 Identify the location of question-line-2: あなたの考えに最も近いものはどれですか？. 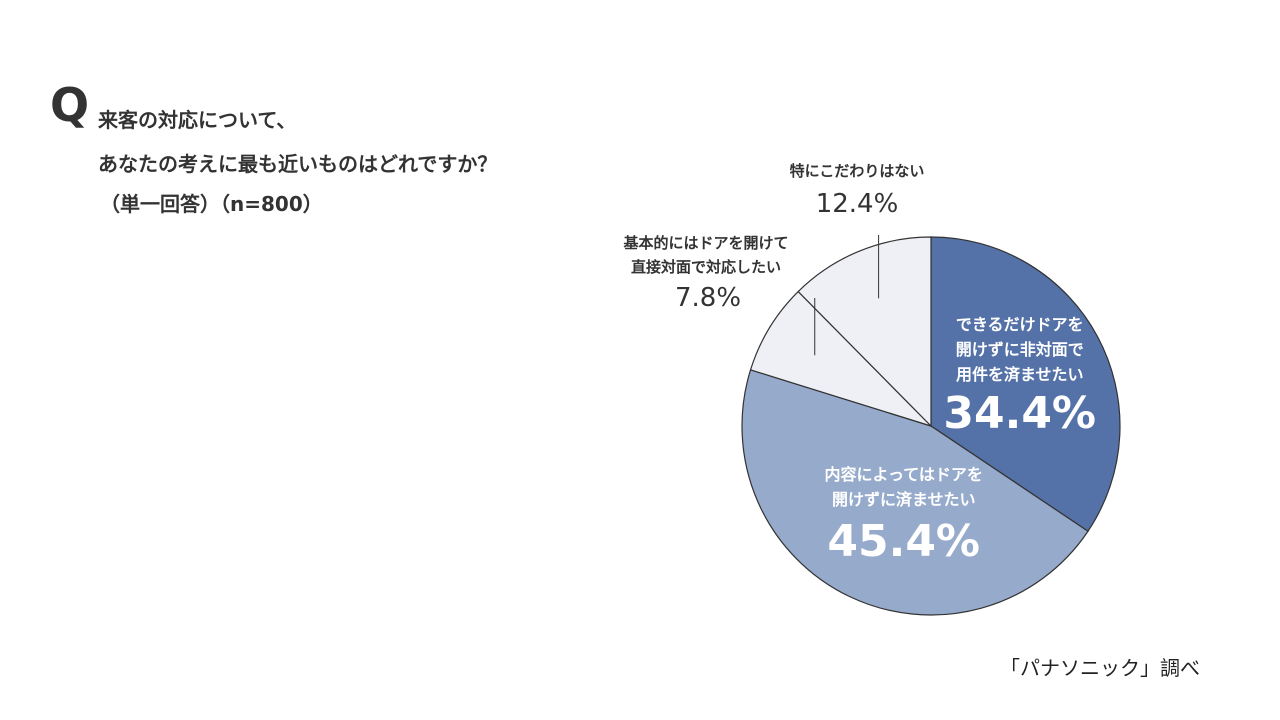
(298, 164).